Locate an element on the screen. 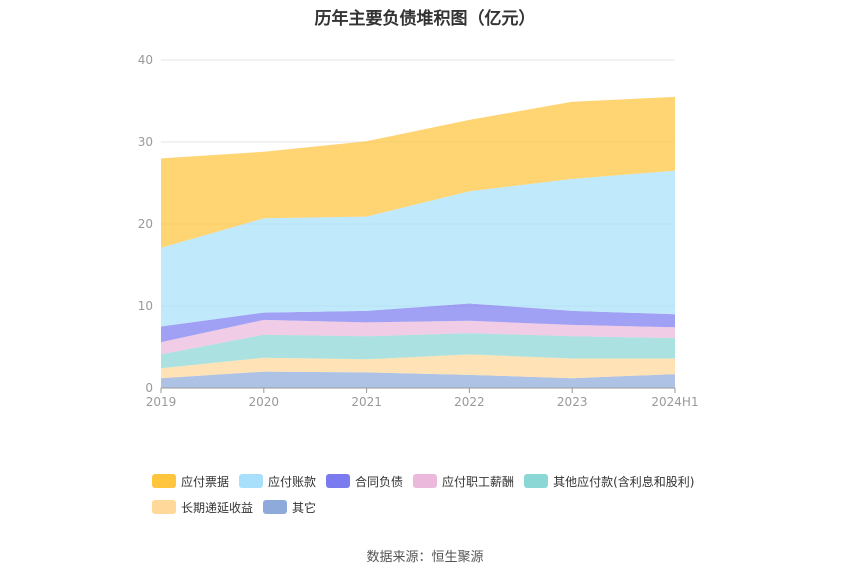 This screenshot has height=575, width=850. x-tick-label: 2021 is located at coordinates (366, 402).